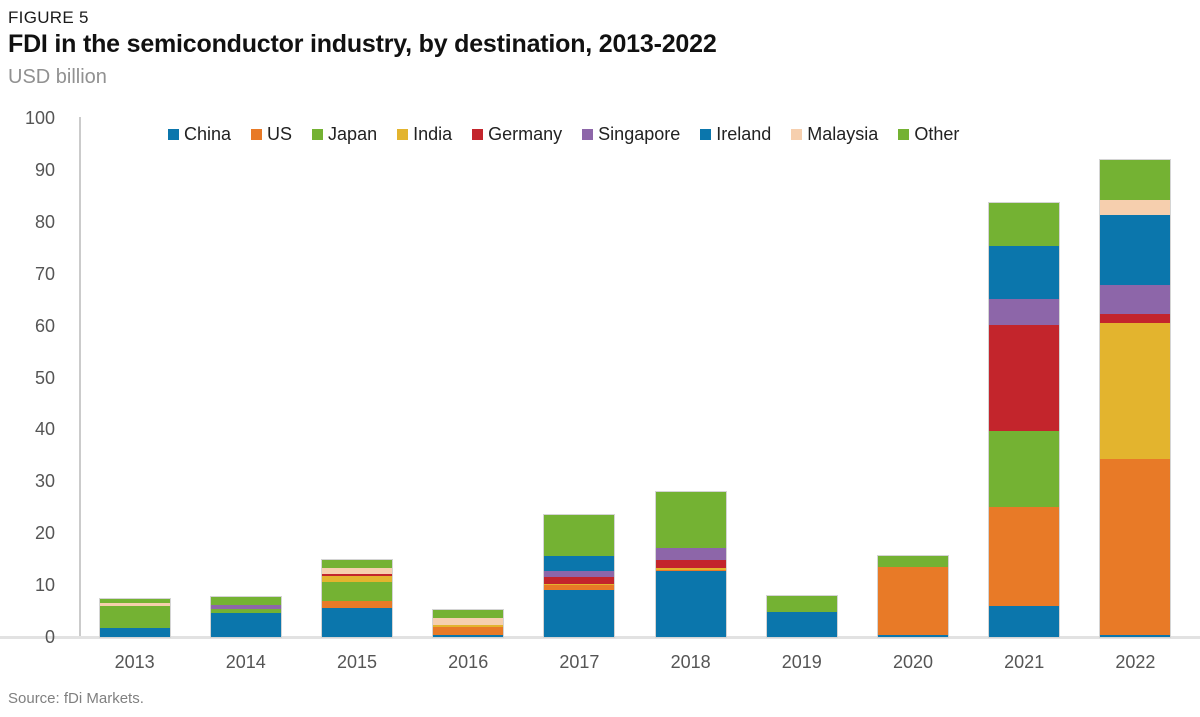 The height and width of the screenshot is (717, 1200). I want to click on bar-segment-2022-other, so click(1135, 180).